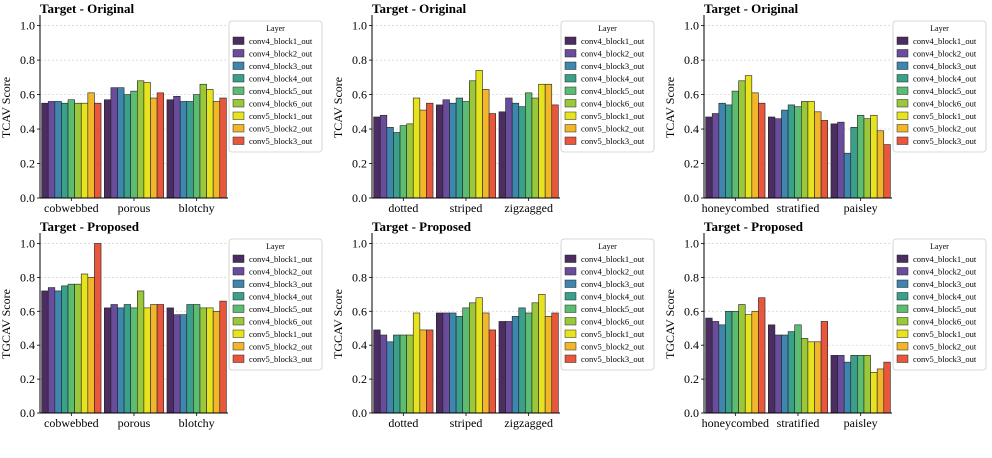 The height and width of the screenshot is (458, 992). What do you see at coordinates (798, 208) in the screenshot?
I see `x-tick-label: stratified` at bounding box center [798, 208].